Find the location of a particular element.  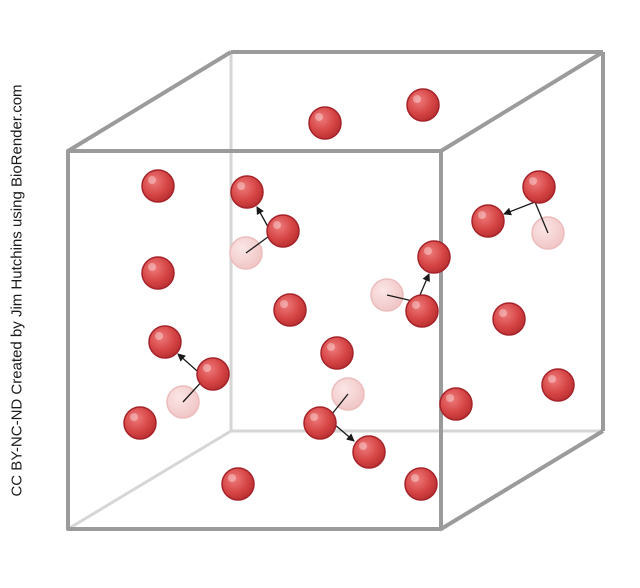

cube-top-right-depth-edge is located at coordinates (522, 101).